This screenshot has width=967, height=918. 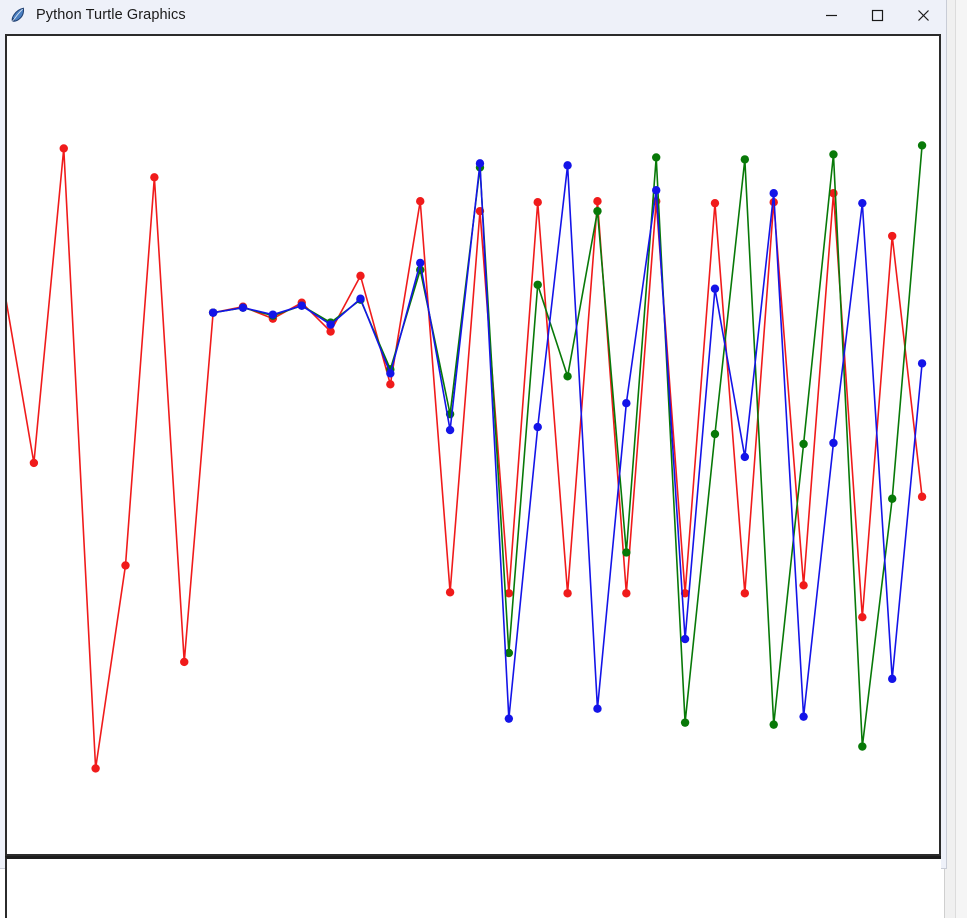 I want to click on minimize-button, so click(x=831, y=15).